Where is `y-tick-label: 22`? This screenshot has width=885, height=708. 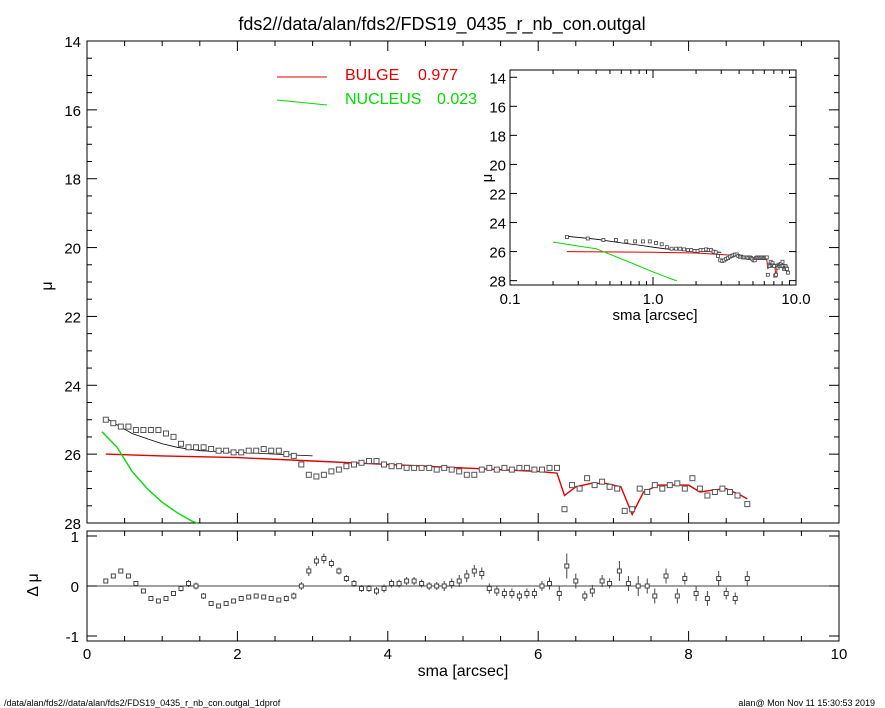
y-tick-label: 22 is located at coordinates (72, 317).